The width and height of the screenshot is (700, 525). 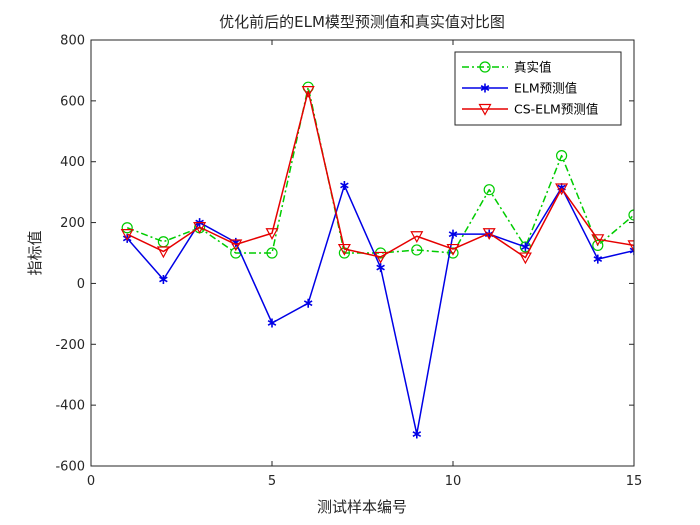 What do you see at coordinates (618, 513) in the screenshot?
I see `watermark-source: @稀土掘金技术社区` at bounding box center [618, 513].